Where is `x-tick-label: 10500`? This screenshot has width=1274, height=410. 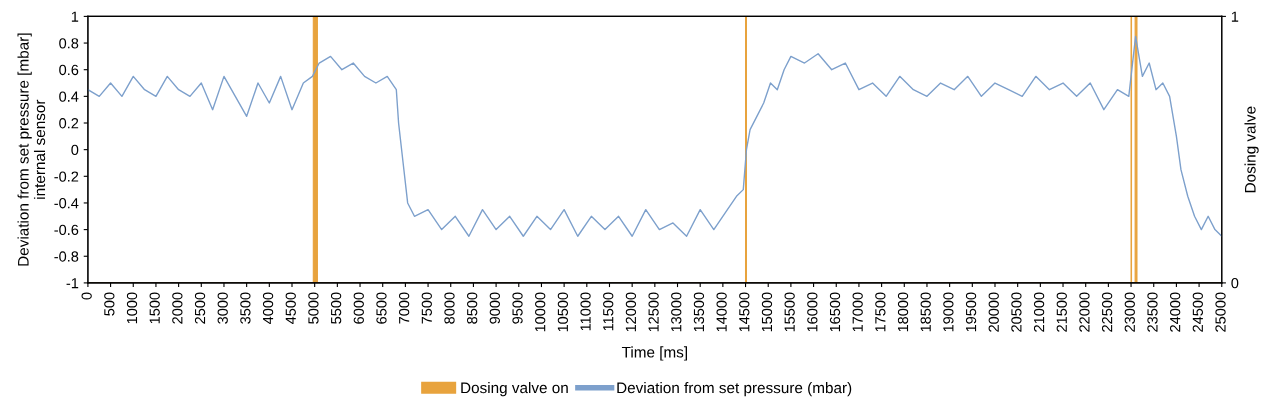 x-tick-label: 10500 is located at coordinates (563, 312).